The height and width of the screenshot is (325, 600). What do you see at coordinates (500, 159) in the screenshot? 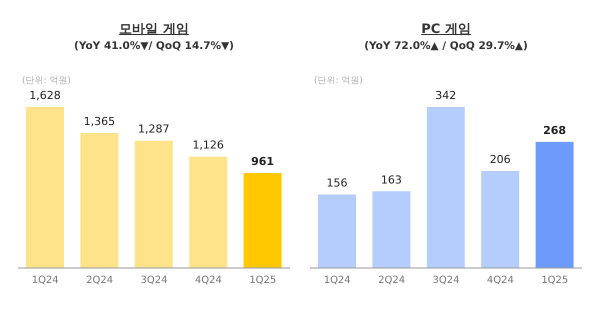
I see `data-label: 206` at bounding box center [500, 159].